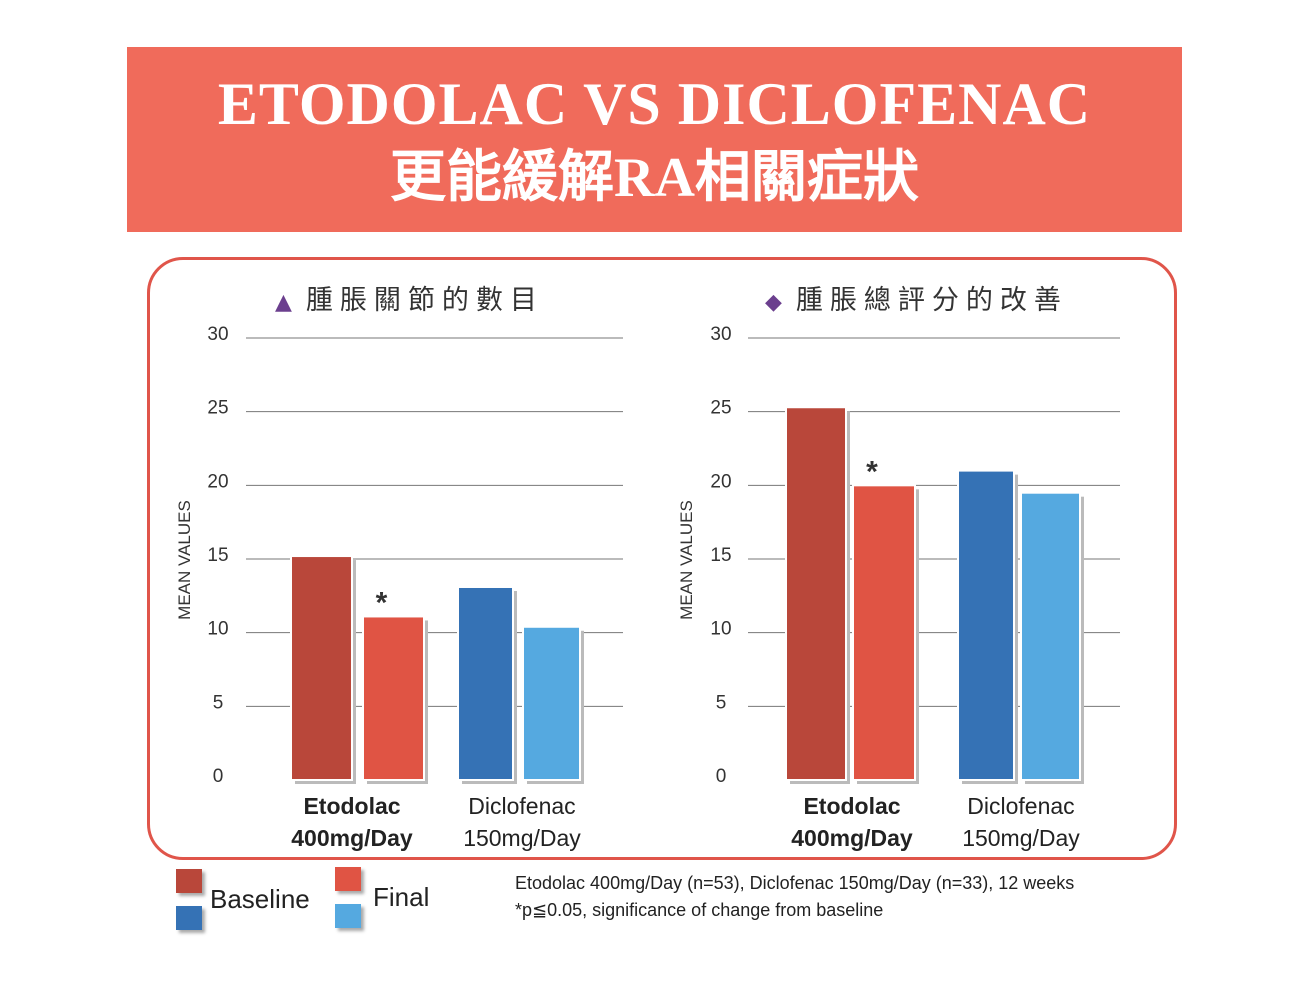 The height and width of the screenshot is (982, 1309). I want to click on legend-swatch-diclo-final, so click(348, 916).